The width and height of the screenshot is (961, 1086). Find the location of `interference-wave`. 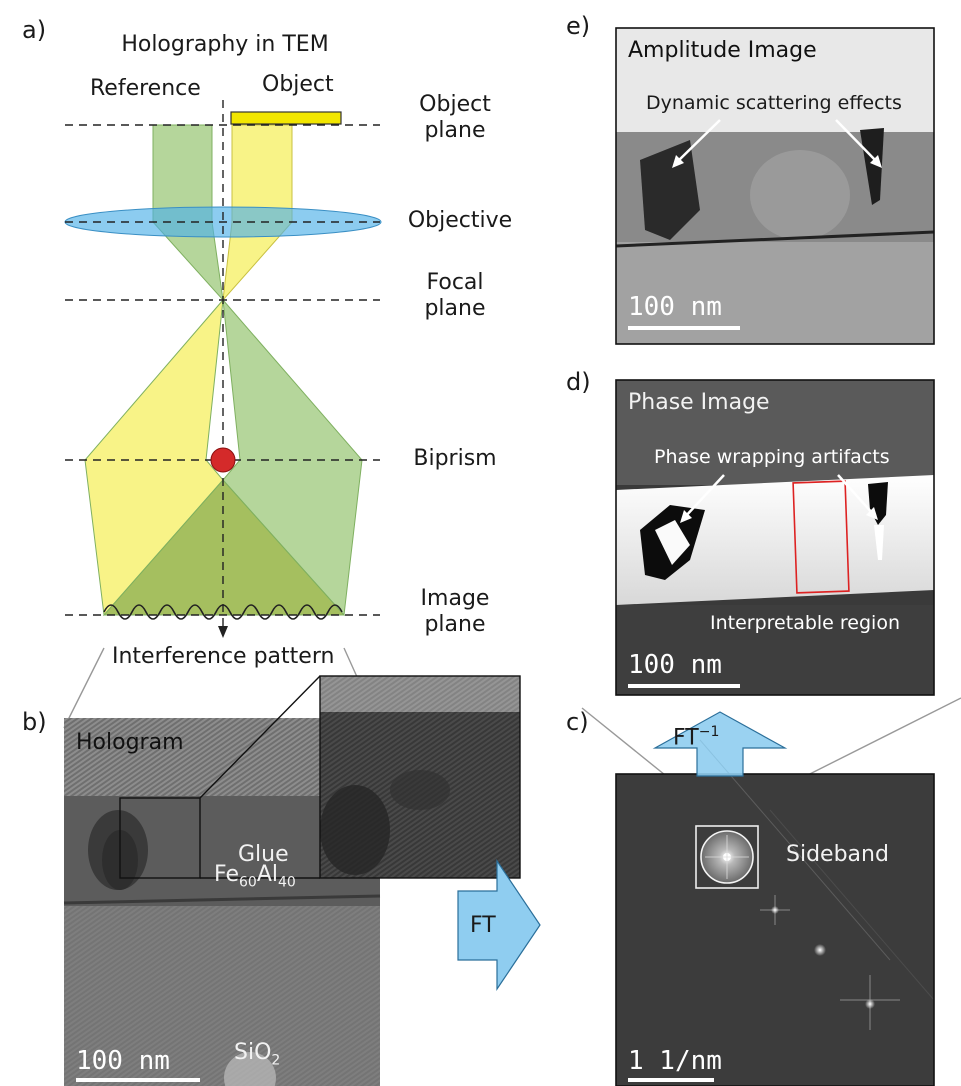

interference-wave is located at coordinates (223, 612).